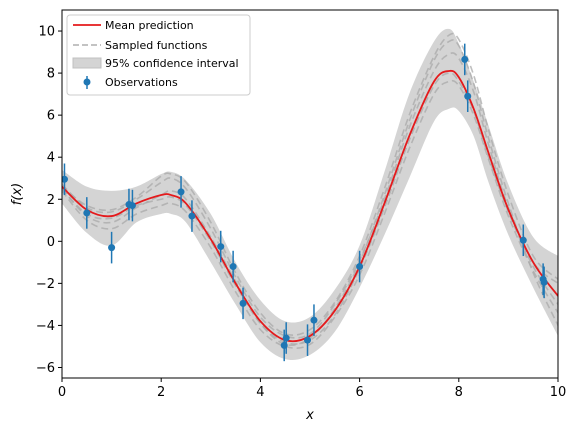 This screenshot has width=576, height=432. I want to click on legend-observations-label: Observations, so click(141, 82).